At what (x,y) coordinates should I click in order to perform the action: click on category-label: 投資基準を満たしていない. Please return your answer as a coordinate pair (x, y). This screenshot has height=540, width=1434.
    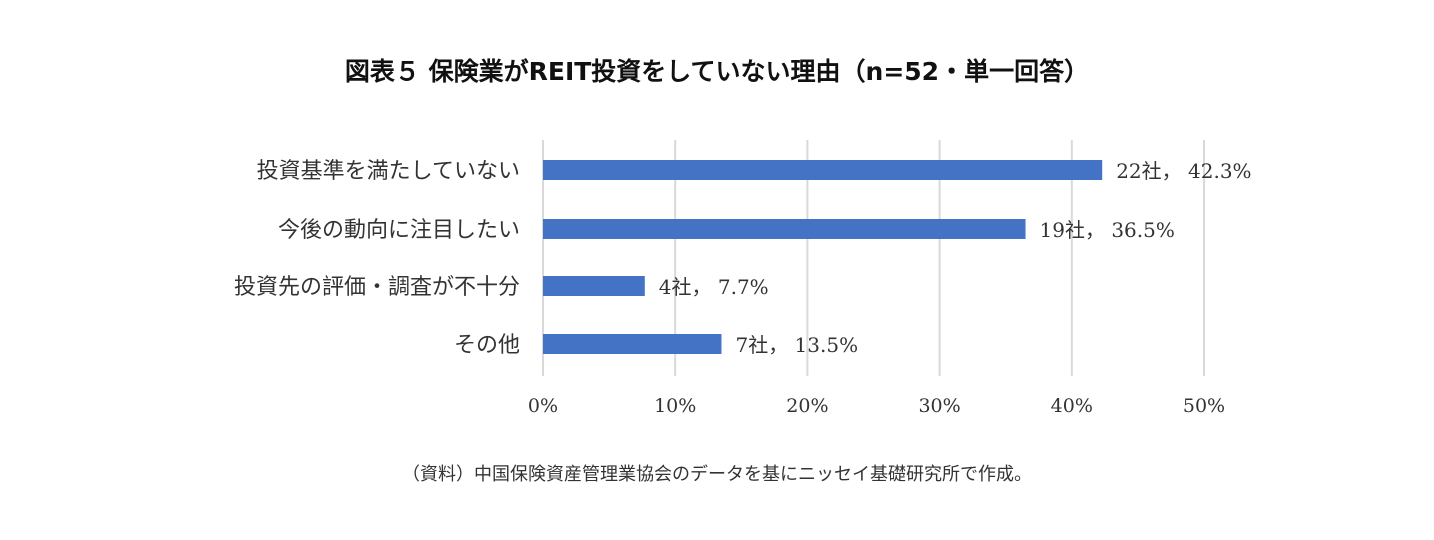
    Looking at the image, I should click on (388, 171).